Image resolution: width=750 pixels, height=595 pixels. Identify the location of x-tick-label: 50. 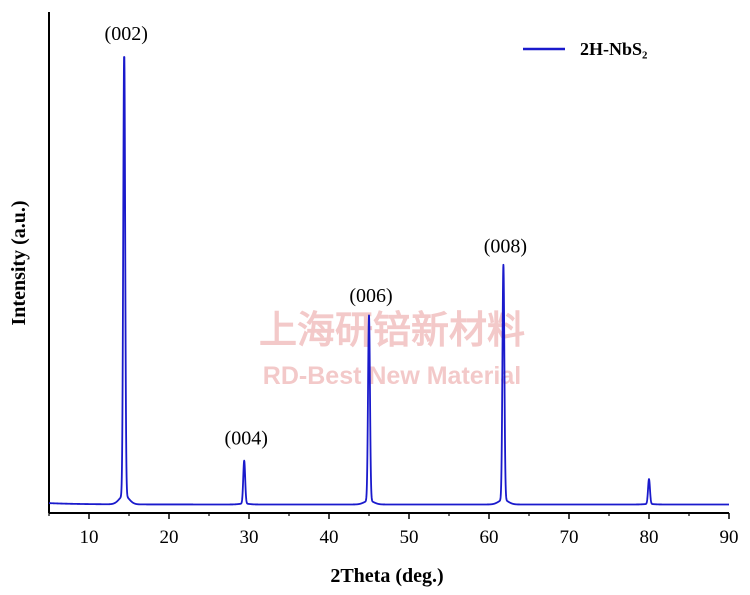
(409, 537).